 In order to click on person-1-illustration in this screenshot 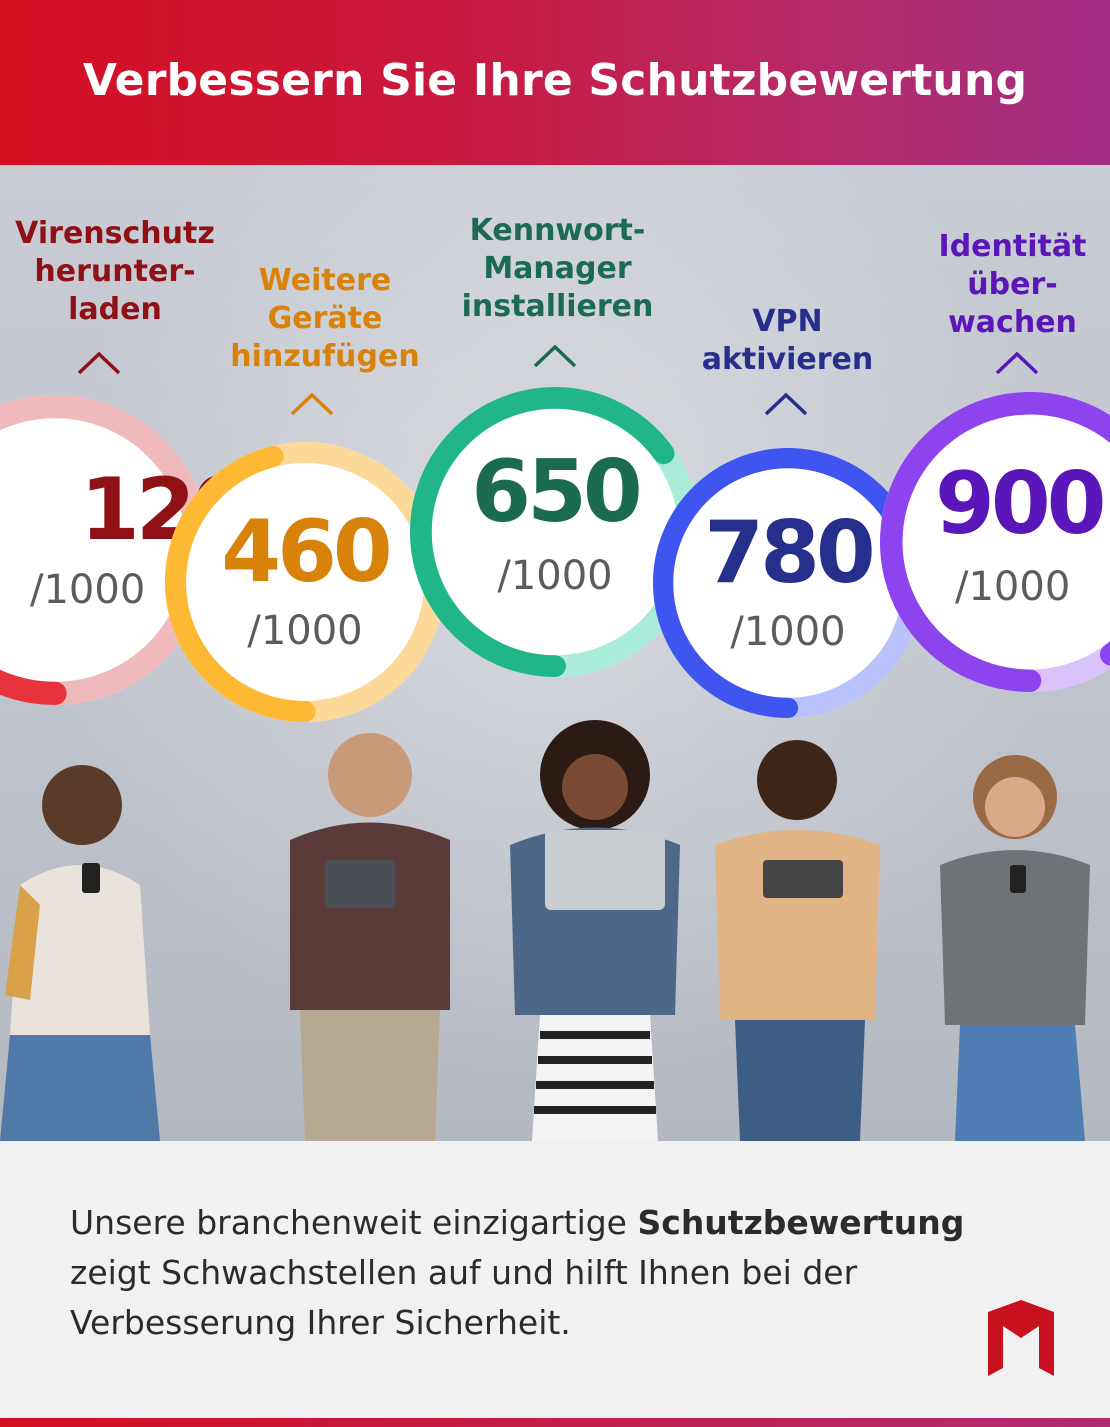, I will do `click(80, 953)`.